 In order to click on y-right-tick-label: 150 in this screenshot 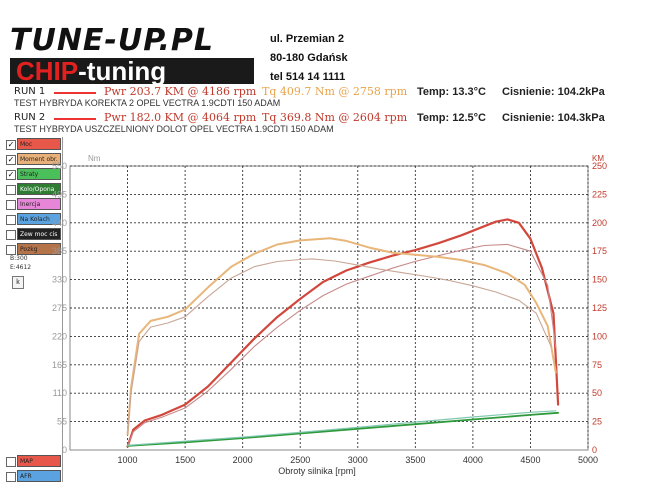, I will do `click(599, 280)`.